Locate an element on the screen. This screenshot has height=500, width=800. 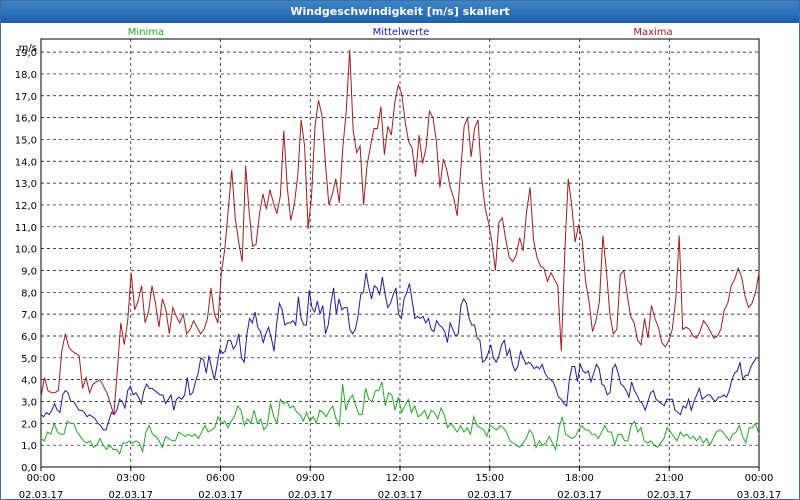
y-tick-label: 14,0 is located at coordinates (26, 162).